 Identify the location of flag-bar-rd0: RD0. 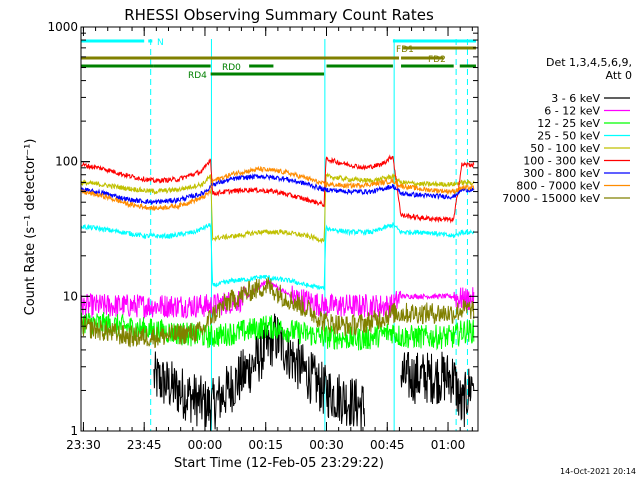
(278, 68).